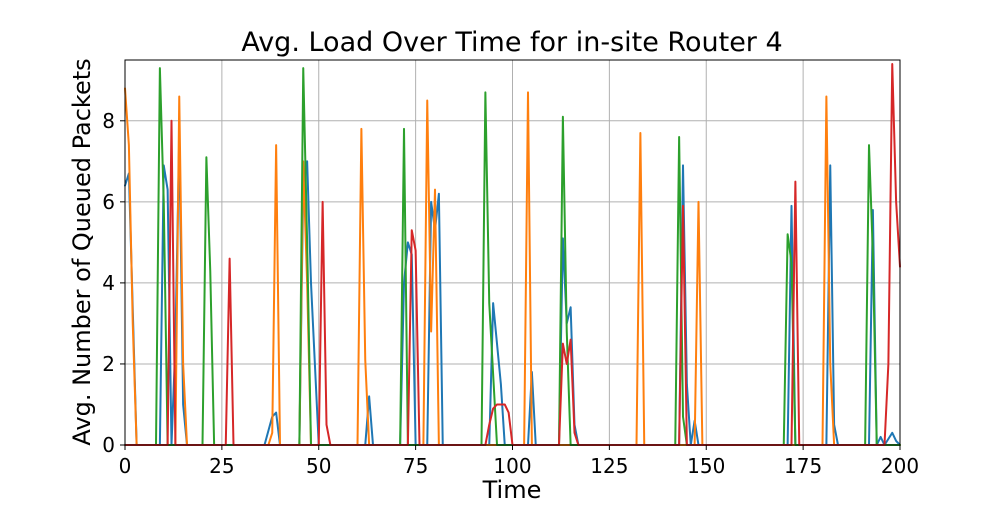 This screenshot has width=1000, height=505. Describe the element at coordinates (318, 466) in the screenshot. I see `x-tick-label: 50` at that location.